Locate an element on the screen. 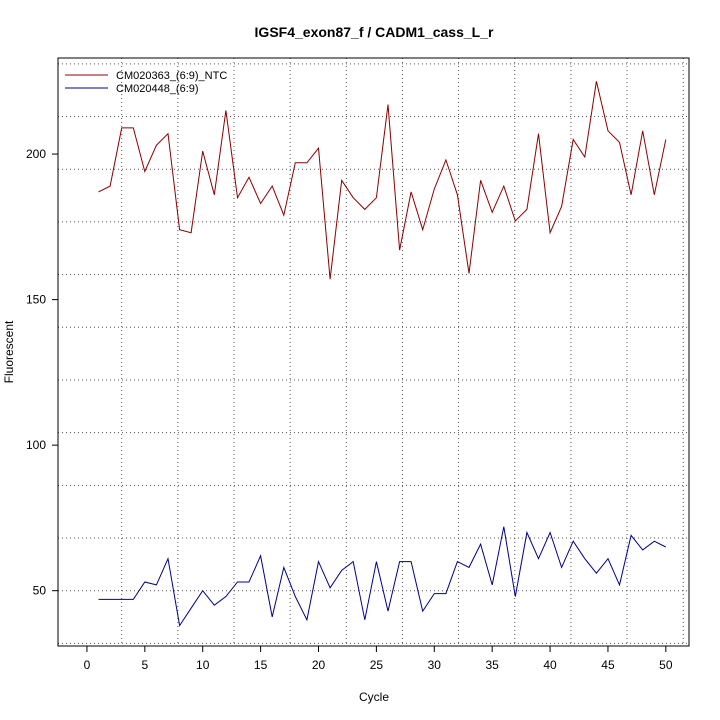 This screenshot has height=720, width=720. x-tick-label: 30 is located at coordinates (435, 665).